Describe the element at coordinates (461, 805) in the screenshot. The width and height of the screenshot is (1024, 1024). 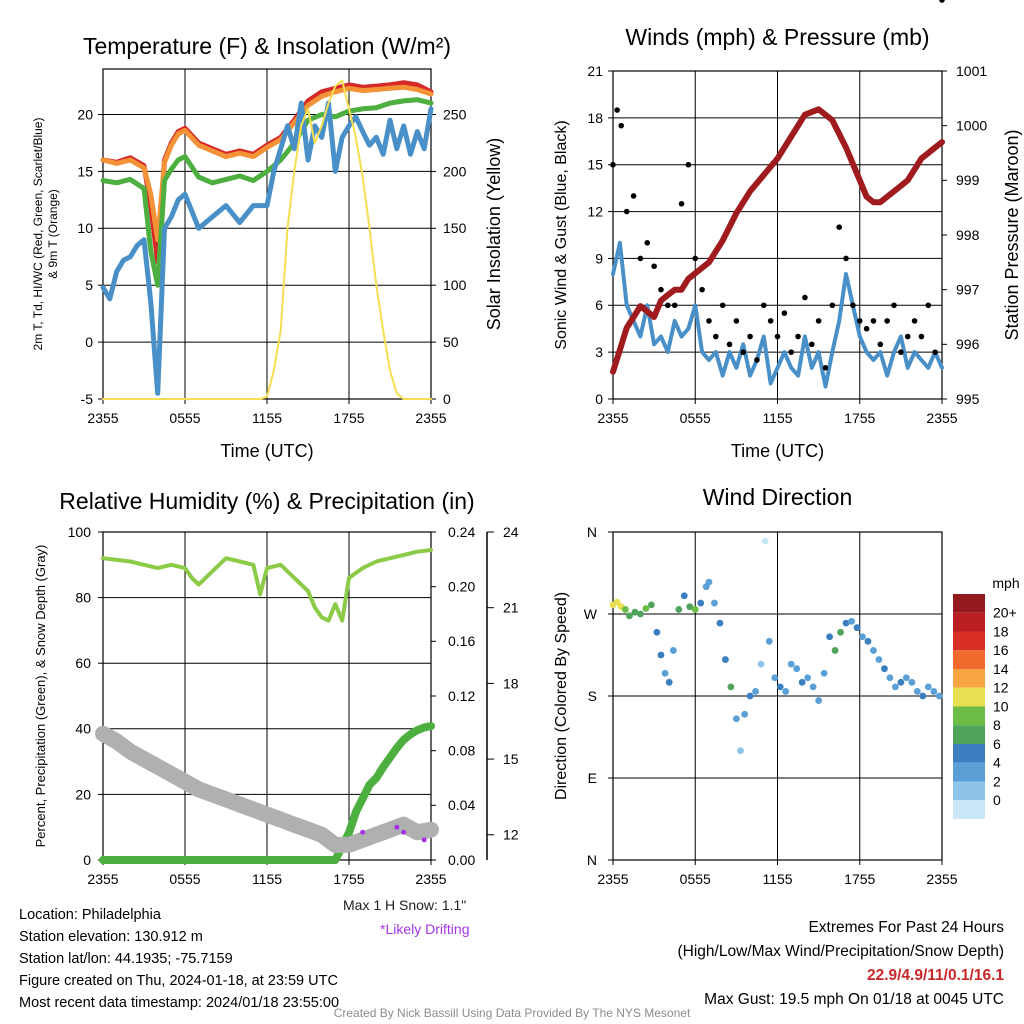
I see `precip-tick-label: 0.04` at that location.